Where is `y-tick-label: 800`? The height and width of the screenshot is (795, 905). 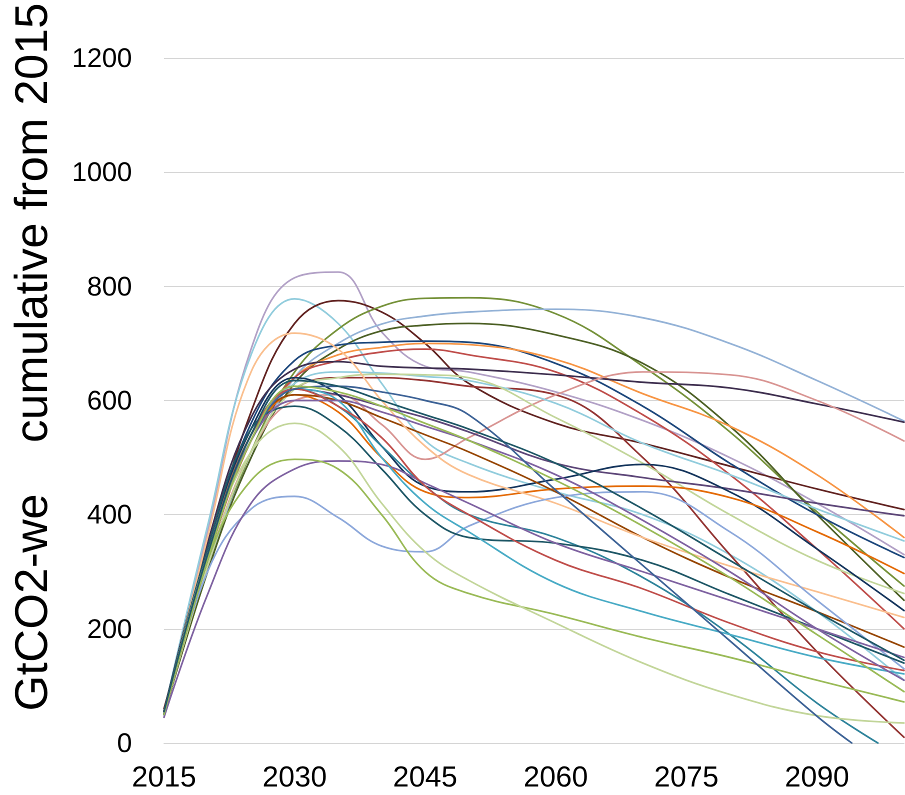
y-tick-label: 800 is located at coordinates (109, 286).